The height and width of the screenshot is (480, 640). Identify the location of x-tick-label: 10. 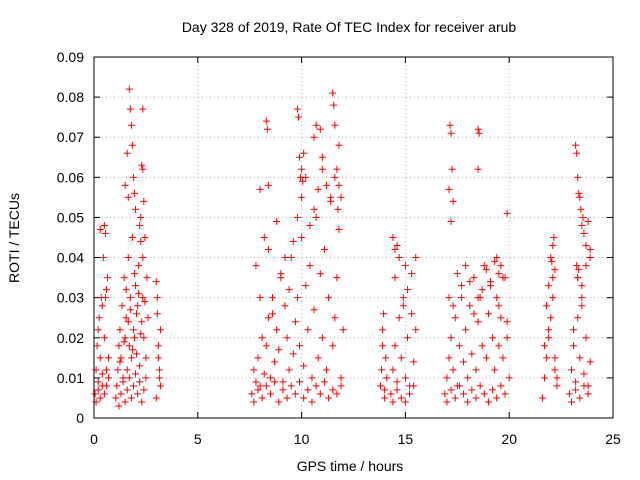
(302, 439).